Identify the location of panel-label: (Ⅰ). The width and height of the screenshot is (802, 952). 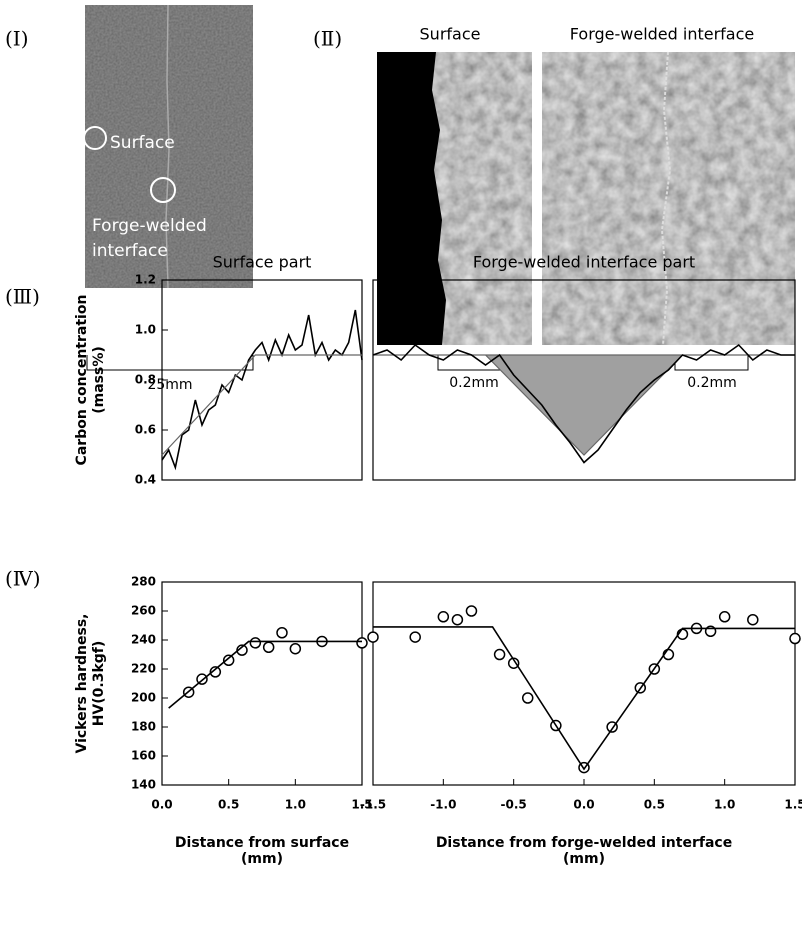
(17, 39).